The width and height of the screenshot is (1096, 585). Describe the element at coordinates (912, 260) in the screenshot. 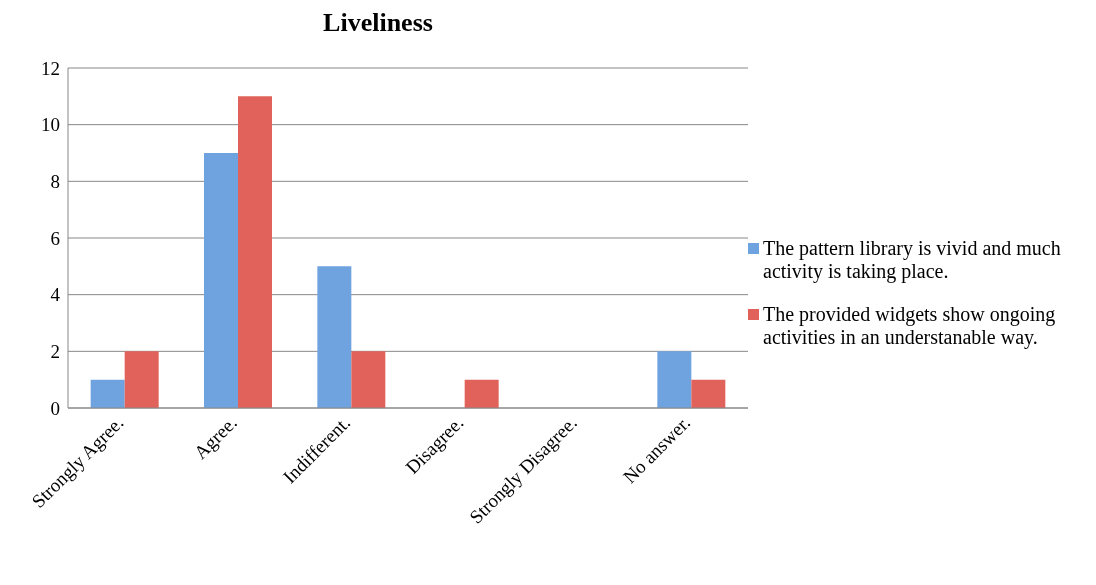

I see `legend-label: The pattern library is vivid and much activity is taking place.` at that location.